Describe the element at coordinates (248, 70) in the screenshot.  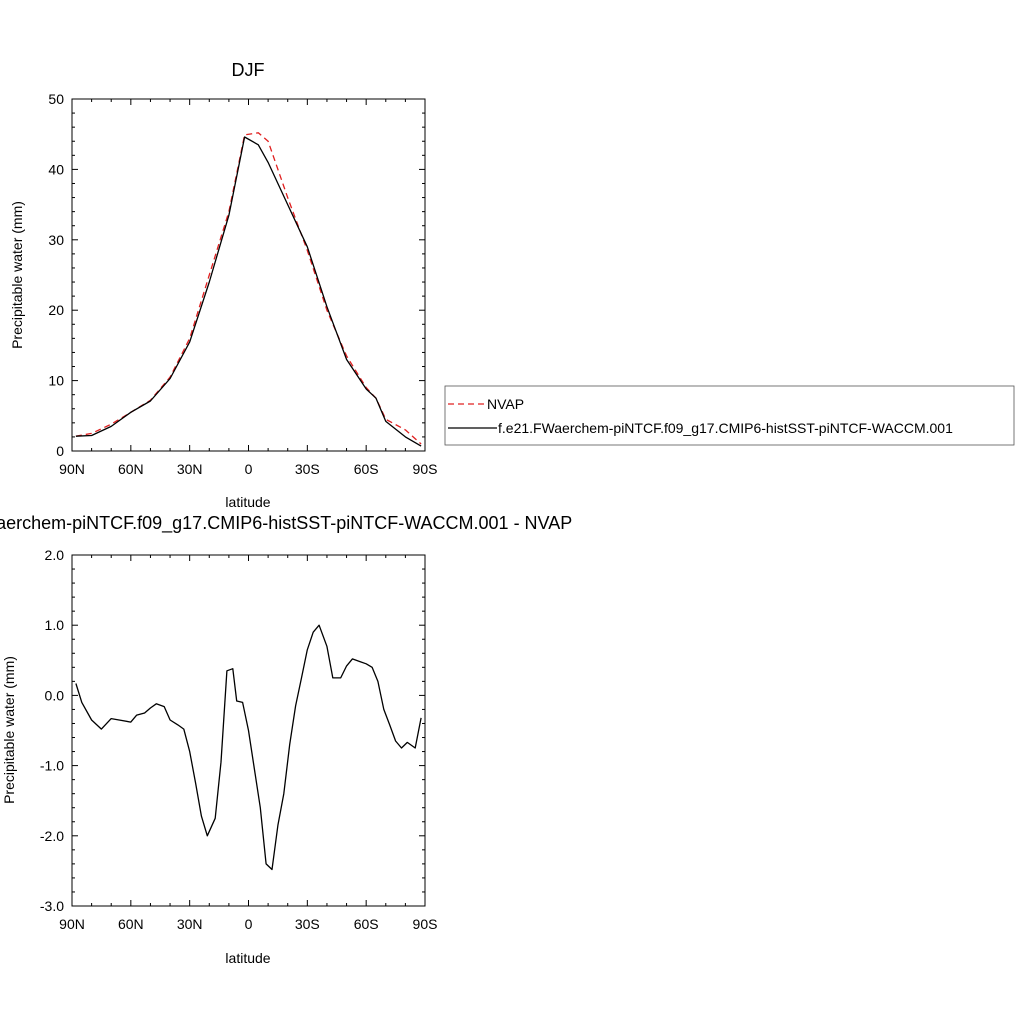
I see `top-chart-title: DJF` at that location.